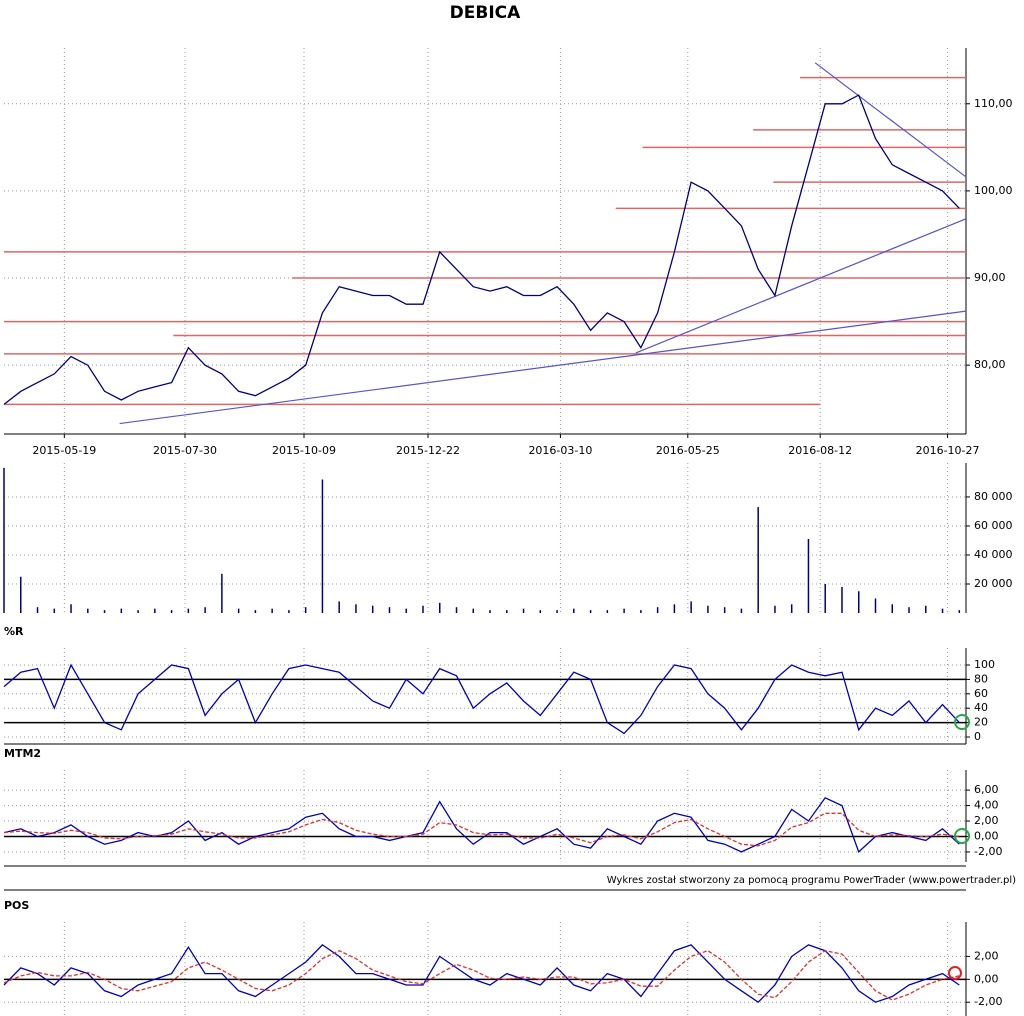  I want to click on x-tick-label: 2016-03-10, so click(560, 450).